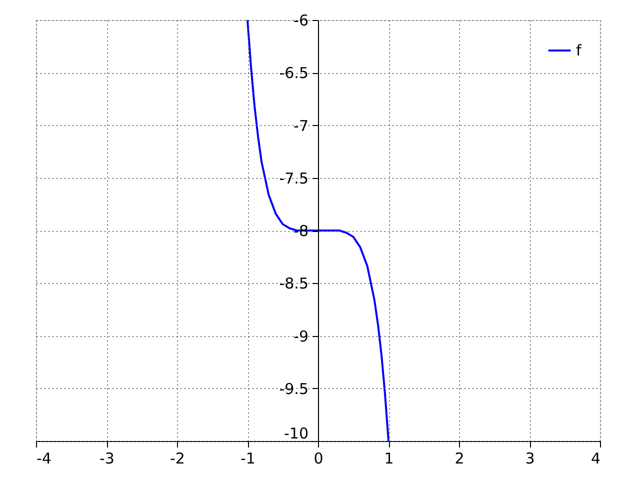 The height and width of the screenshot is (480, 640). I want to click on y-tick-label: -9.5, so click(293, 389).